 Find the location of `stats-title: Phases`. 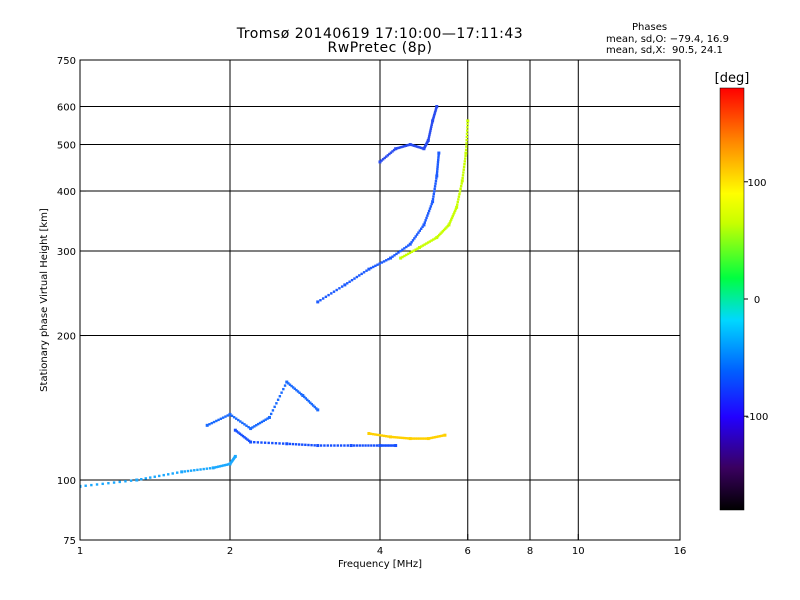

stats-title: Phases is located at coordinates (650, 27).